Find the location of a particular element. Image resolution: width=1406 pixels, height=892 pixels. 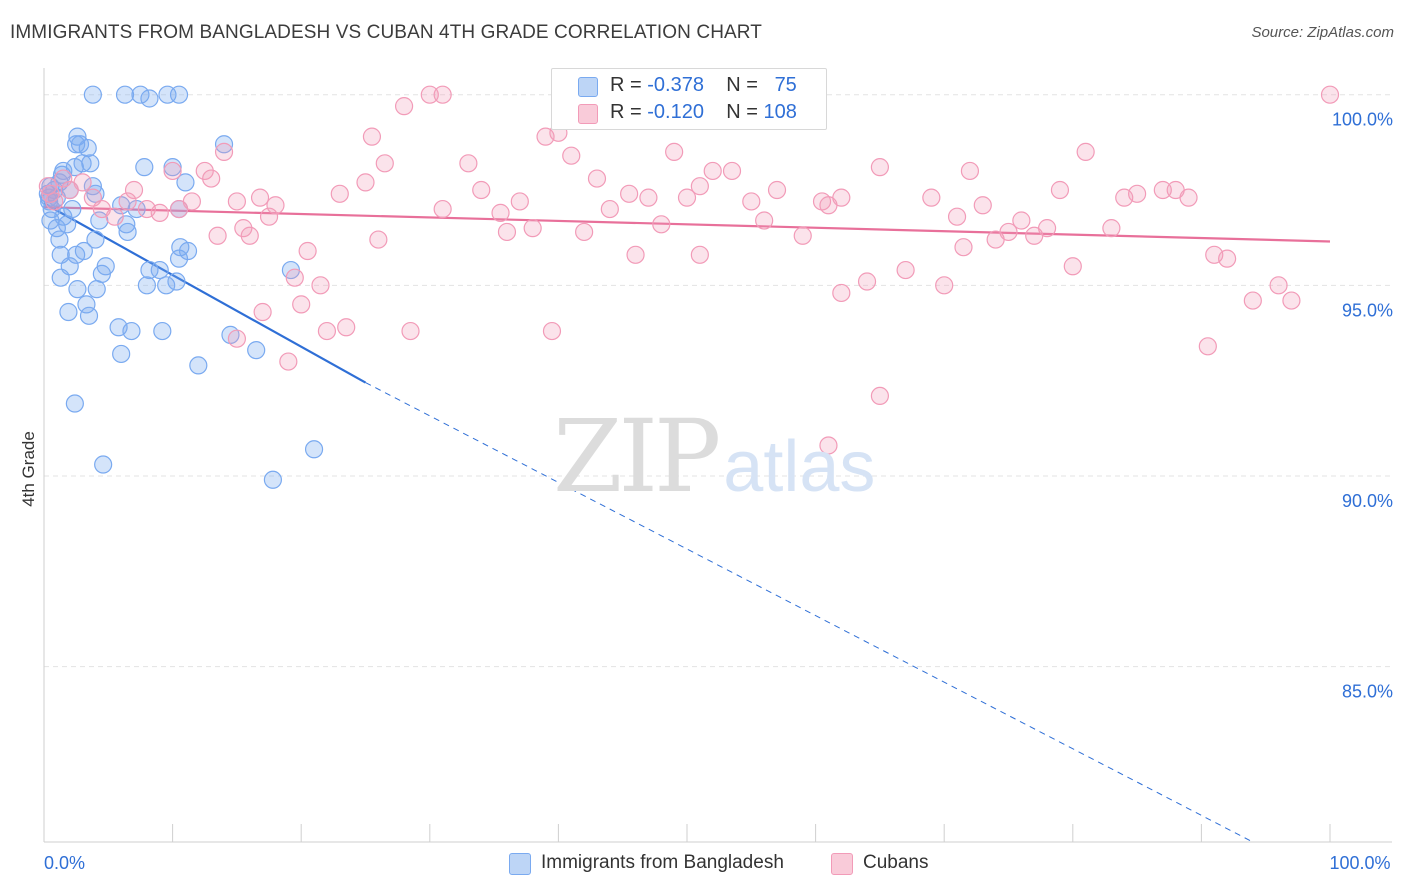

watermark-logo: ZIPatlas is located at coordinates (714, 456).